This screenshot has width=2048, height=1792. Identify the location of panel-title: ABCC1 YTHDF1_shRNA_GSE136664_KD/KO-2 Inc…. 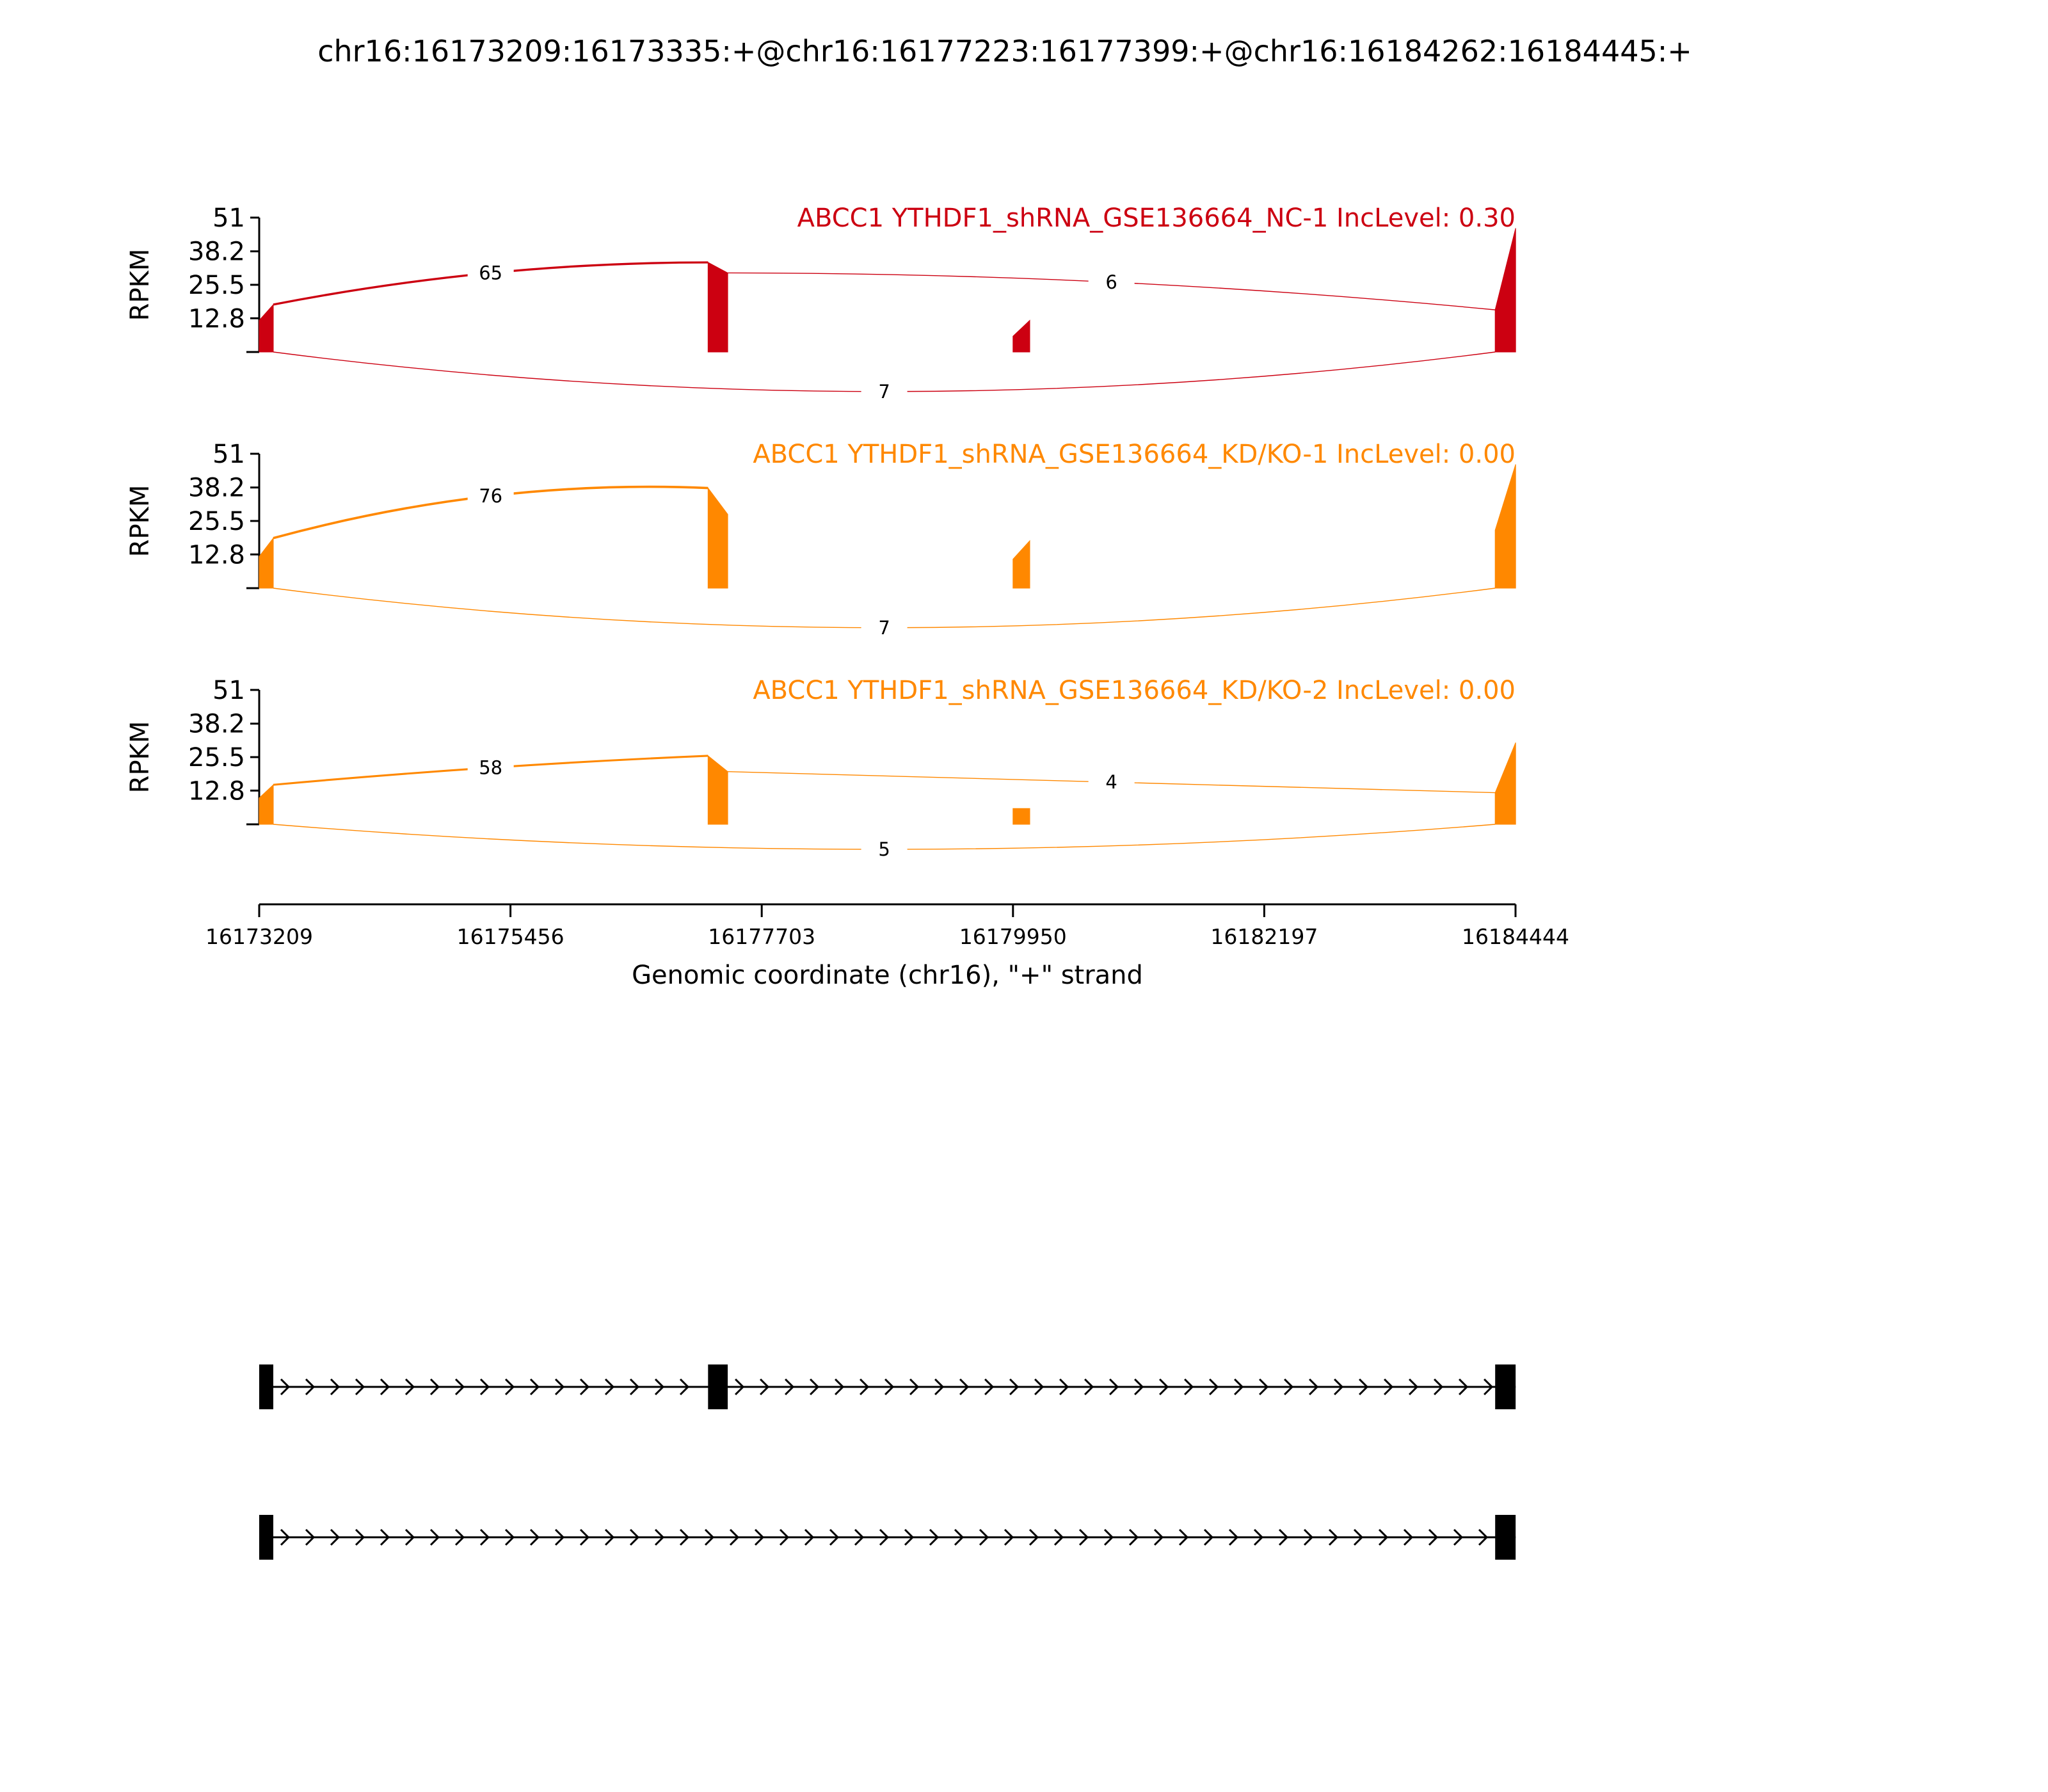
(1134, 690).